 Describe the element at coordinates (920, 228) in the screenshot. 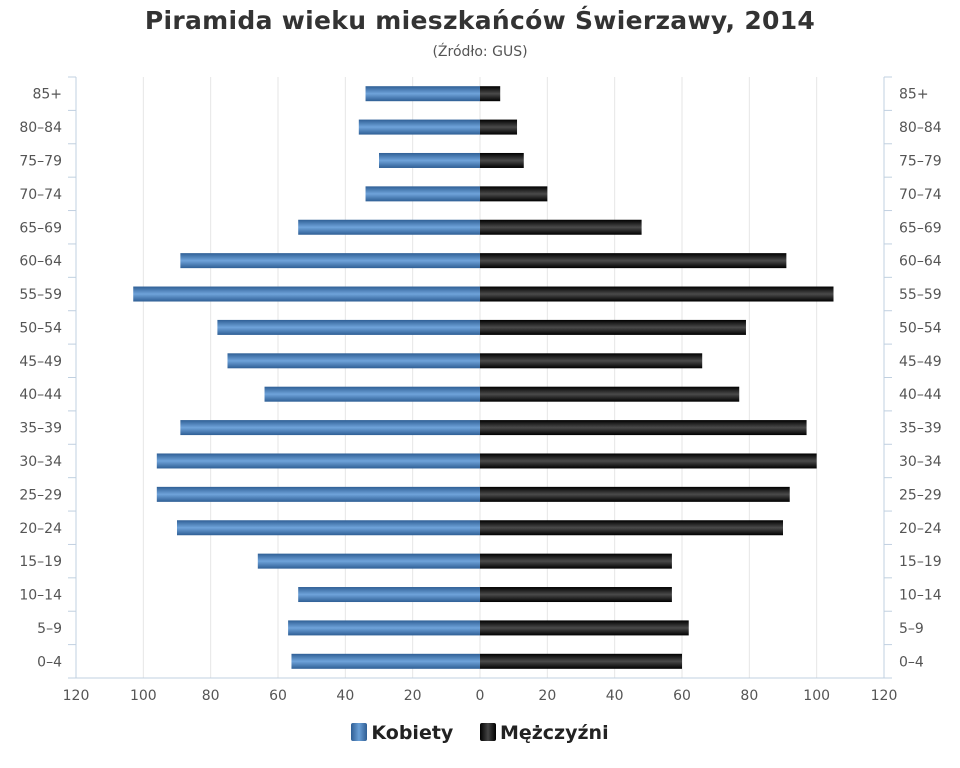

I see `y-tick-label-right: 65–69` at that location.